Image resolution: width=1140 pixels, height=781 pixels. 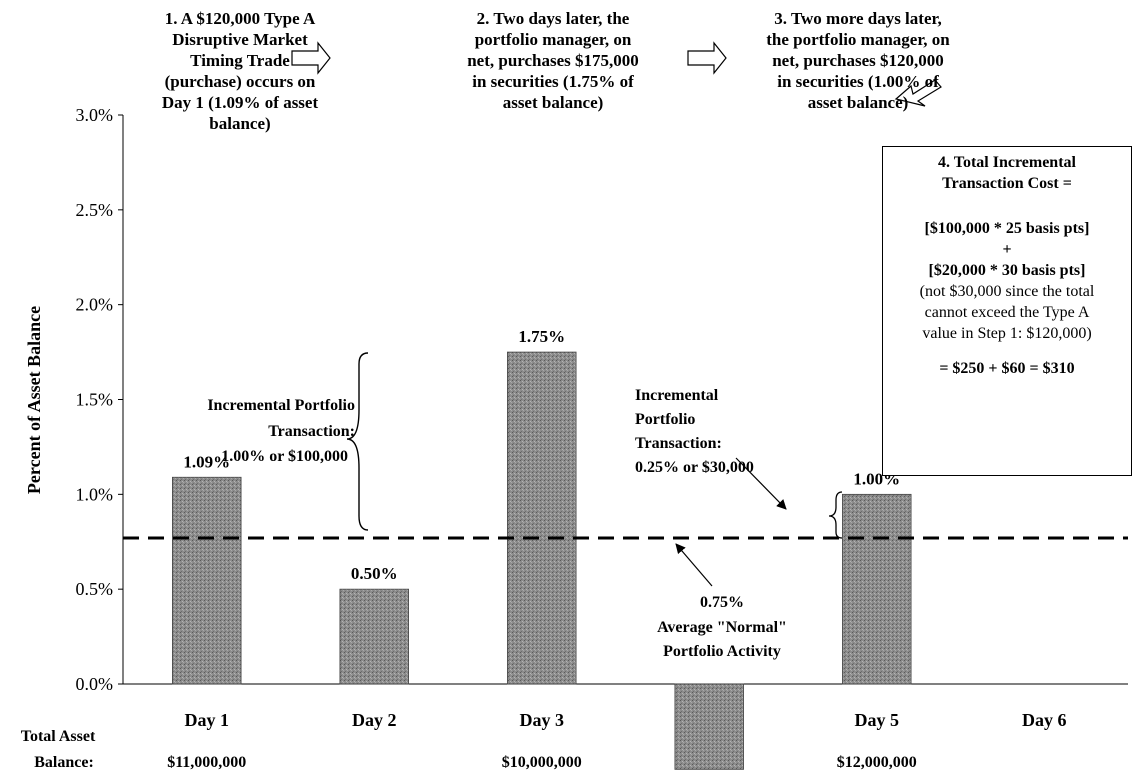 I want to click on asset-balance-value: $11,000,000, so click(x=206, y=762).